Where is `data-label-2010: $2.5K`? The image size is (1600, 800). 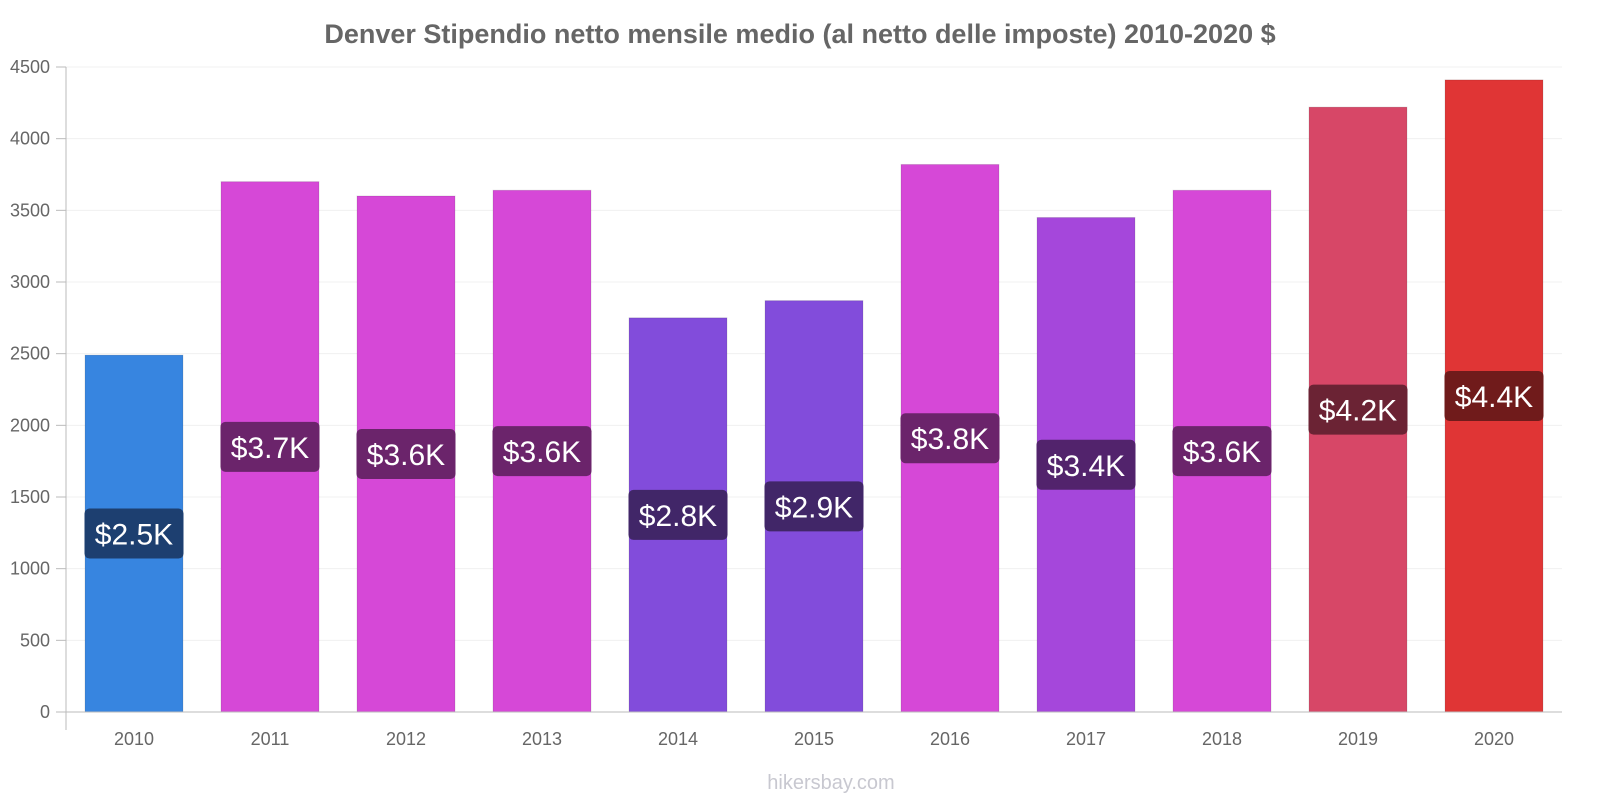
data-label-2010: $2.5K is located at coordinates (134, 535).